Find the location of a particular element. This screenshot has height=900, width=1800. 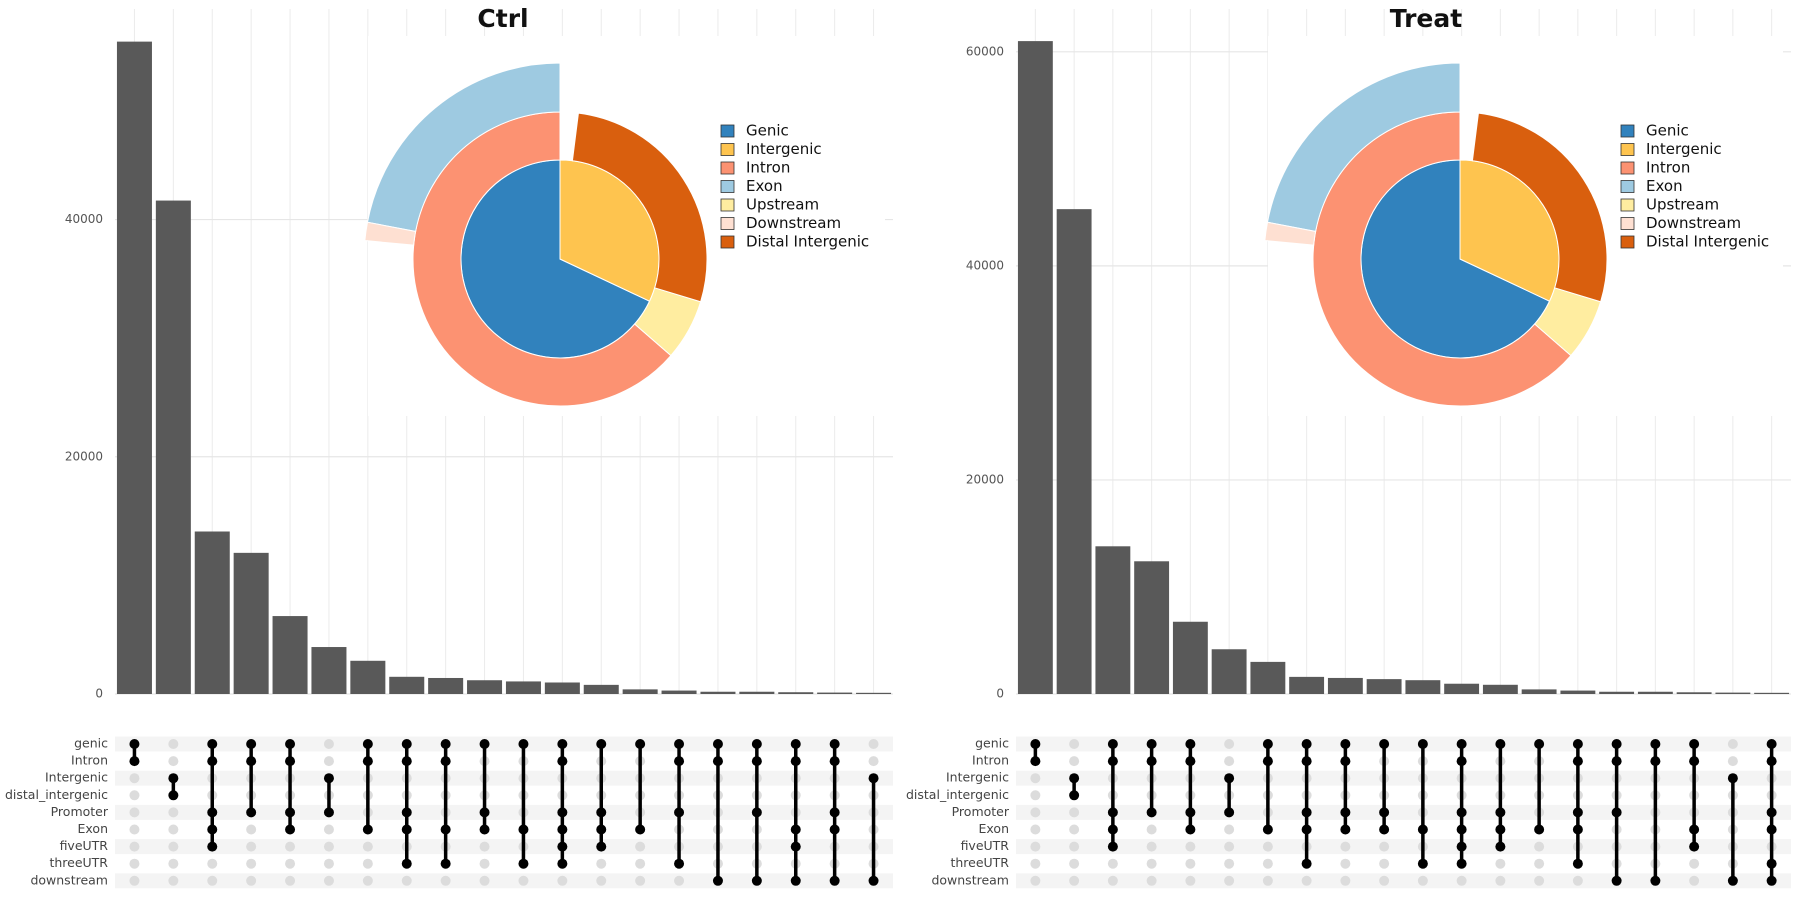

set-label: Intergenic is located at coordinates (977, 777).